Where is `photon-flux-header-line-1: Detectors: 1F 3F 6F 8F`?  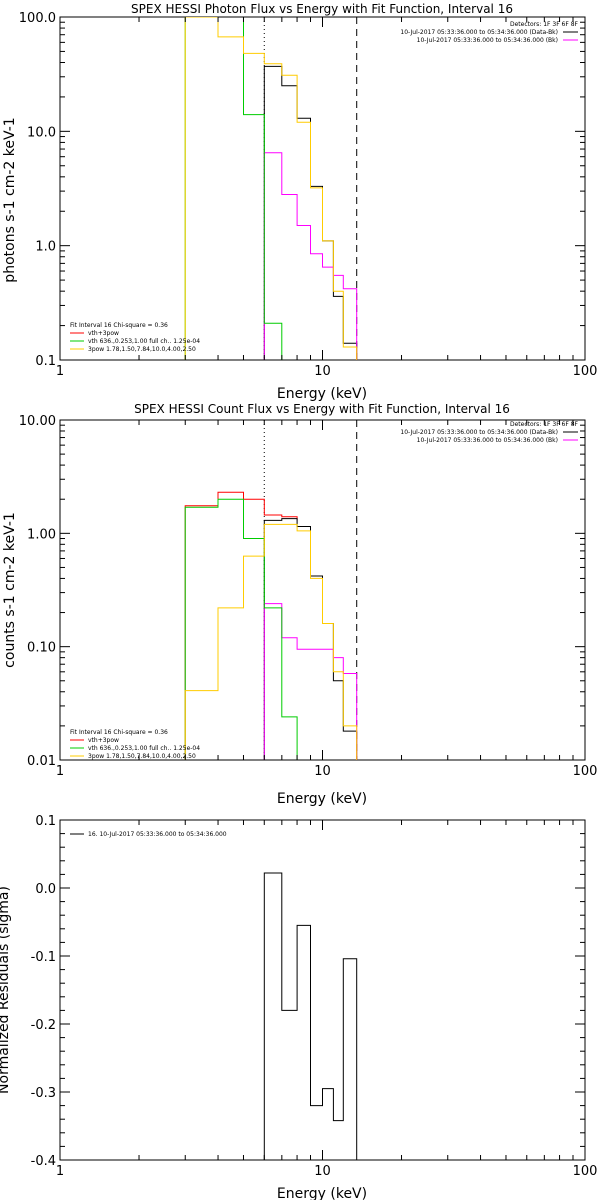 photon-flux-header-line-1: Detectors: 1F 3F 6F 8F is located at coordinates (544, 24).